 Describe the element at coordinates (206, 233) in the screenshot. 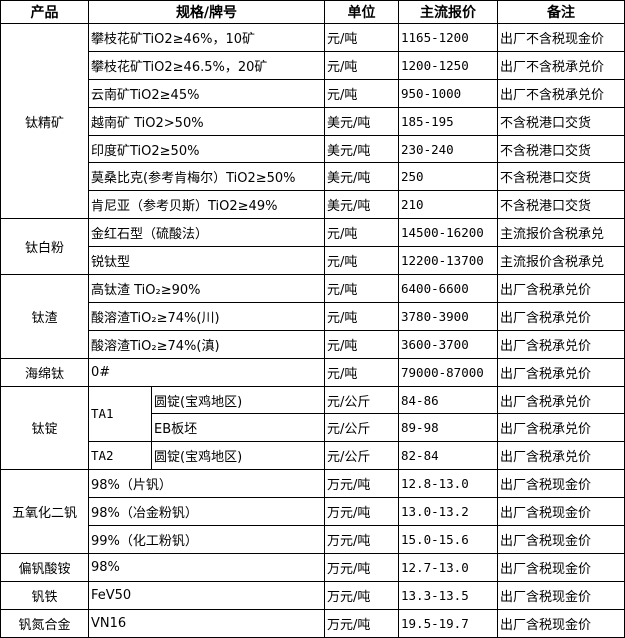

I see `spec-cell: 金红石型（硫酸法）` at that location.